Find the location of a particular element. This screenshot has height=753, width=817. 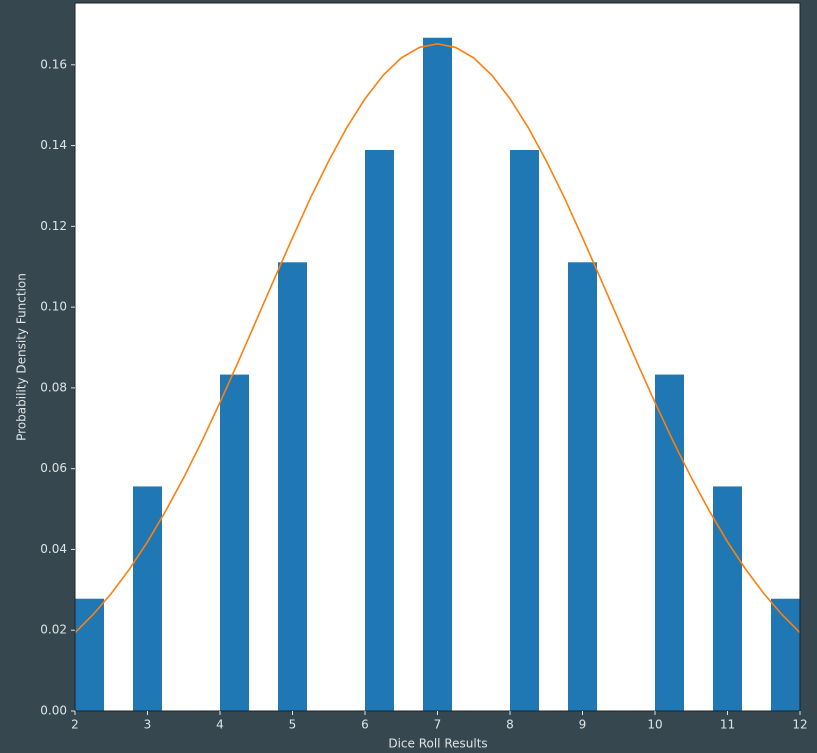

y-tick-label: 0.10 is located at coordinates (53, 307).